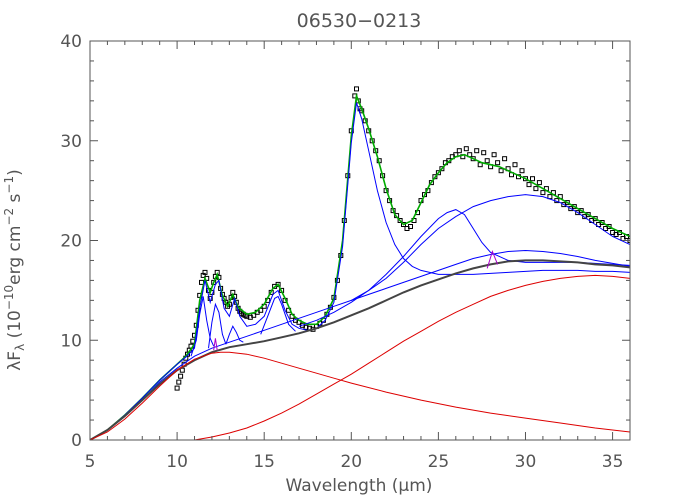 The height and width of the screenshot is (500, 700). What do you see at coordinates (71, 341) in the screenshot?
I see `y-tick-label: 10` at bounding box center [71, 341].